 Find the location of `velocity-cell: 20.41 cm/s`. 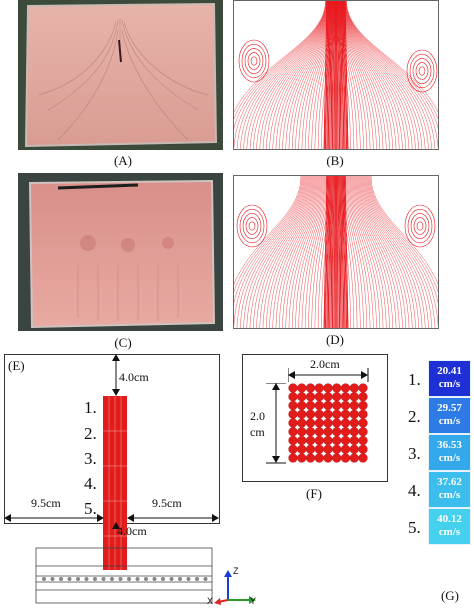

velocity-cell: 20.41 cm/s is located at coordinates (449, 378).